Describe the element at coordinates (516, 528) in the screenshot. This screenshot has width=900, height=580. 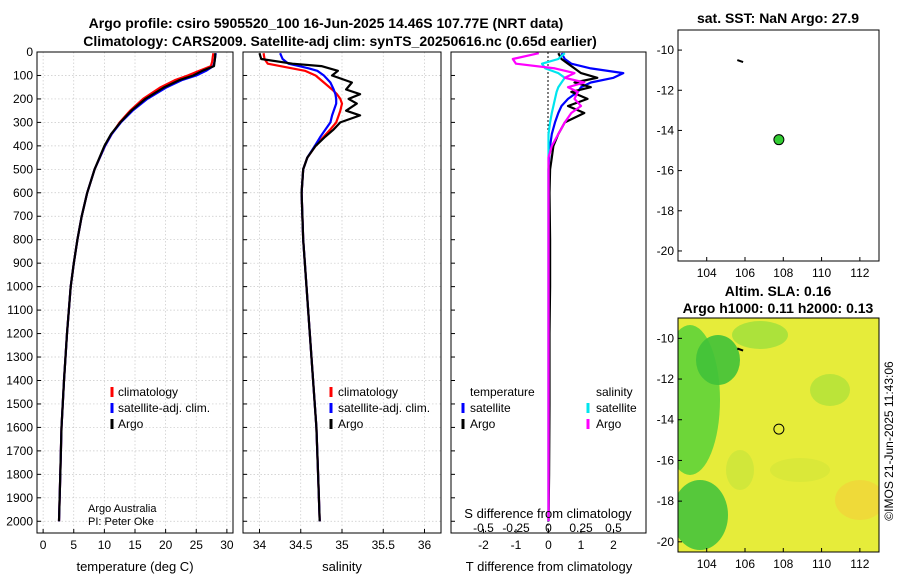
I see `x-tick-label-s: -0.25` at that location.